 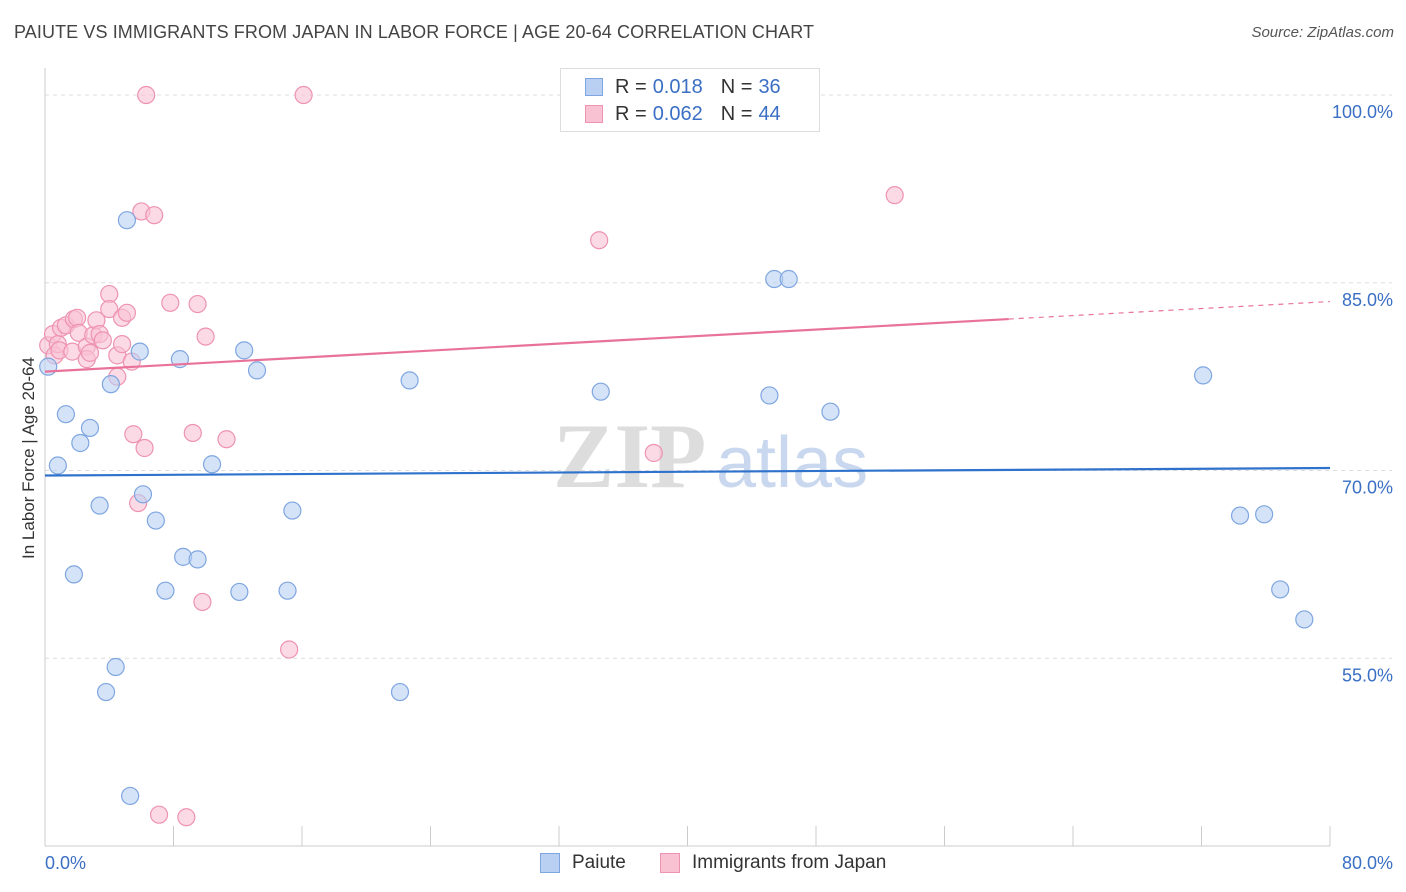 I want to click on paiute-trend-line, so click(x=687, y=471).